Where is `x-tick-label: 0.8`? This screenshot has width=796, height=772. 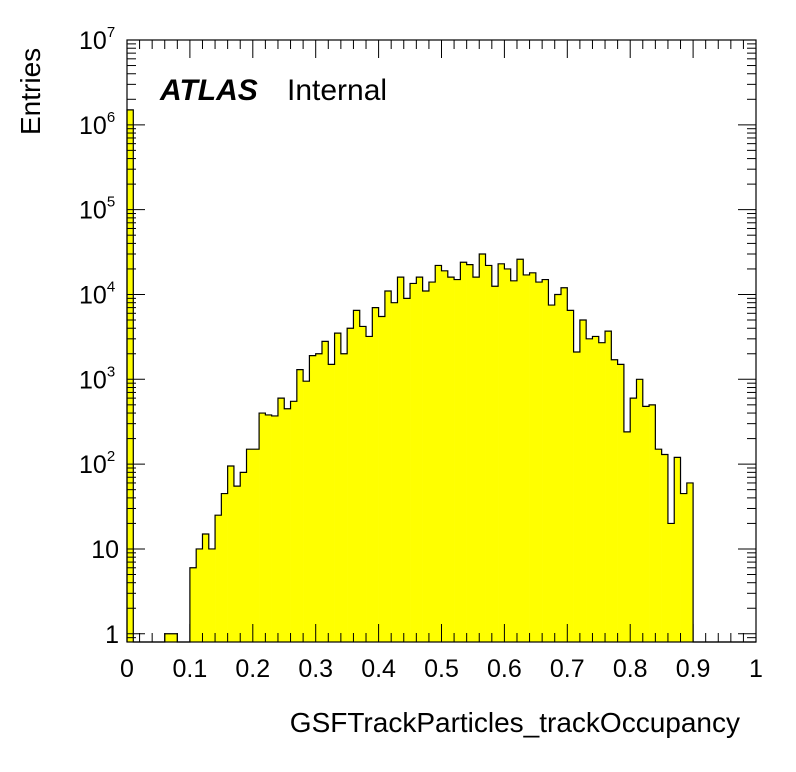 x-tick-label: 0.8 is located at coordinates (630, 669).